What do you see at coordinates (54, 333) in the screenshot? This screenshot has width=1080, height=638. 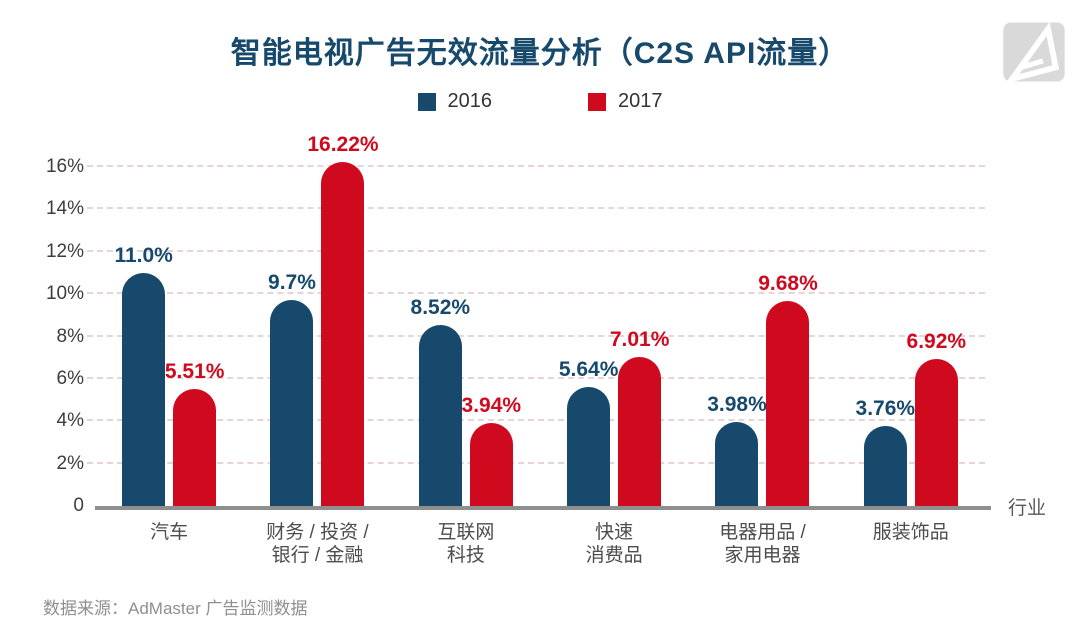 I see `y-axis-labels: 16% 14% 12% 10% 8% 6% 4% 2% 0` at bounding box center [54, 333].